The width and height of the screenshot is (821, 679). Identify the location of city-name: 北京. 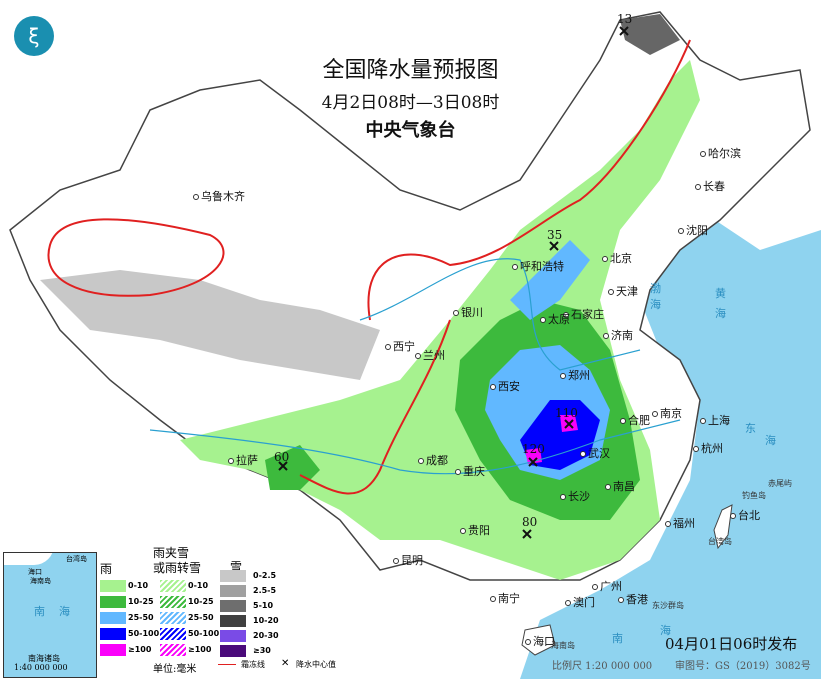
(621, 258).